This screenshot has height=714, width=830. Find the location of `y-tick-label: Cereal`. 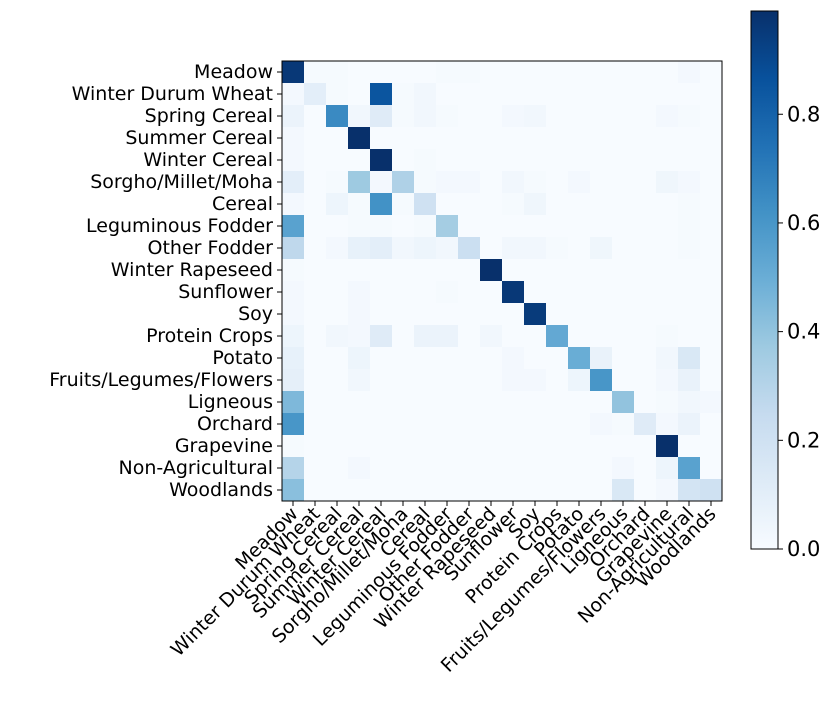

y-tick-label: Cereal is located at coordinates (242, 204).